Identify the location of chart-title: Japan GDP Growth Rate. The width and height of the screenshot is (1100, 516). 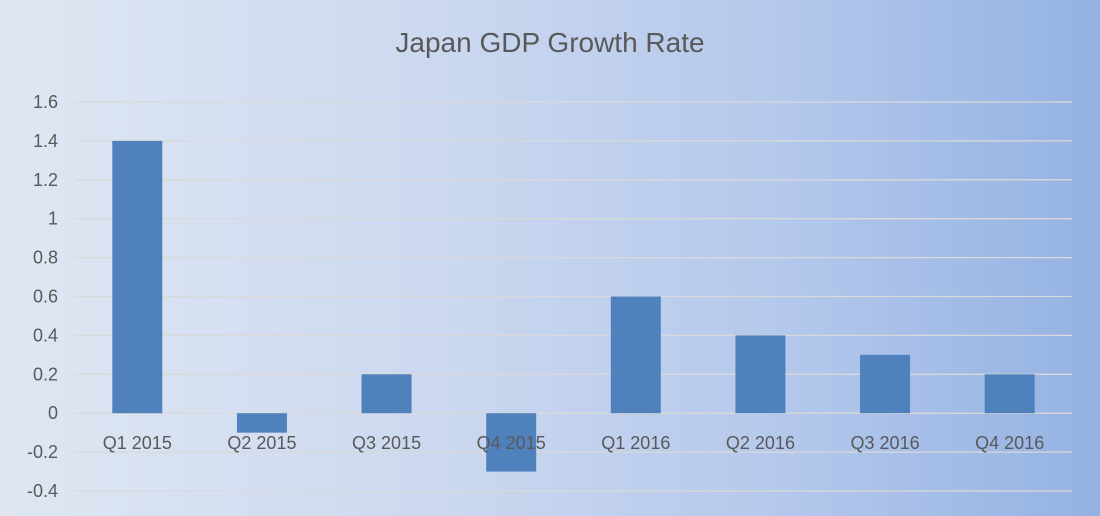
(549, 42).